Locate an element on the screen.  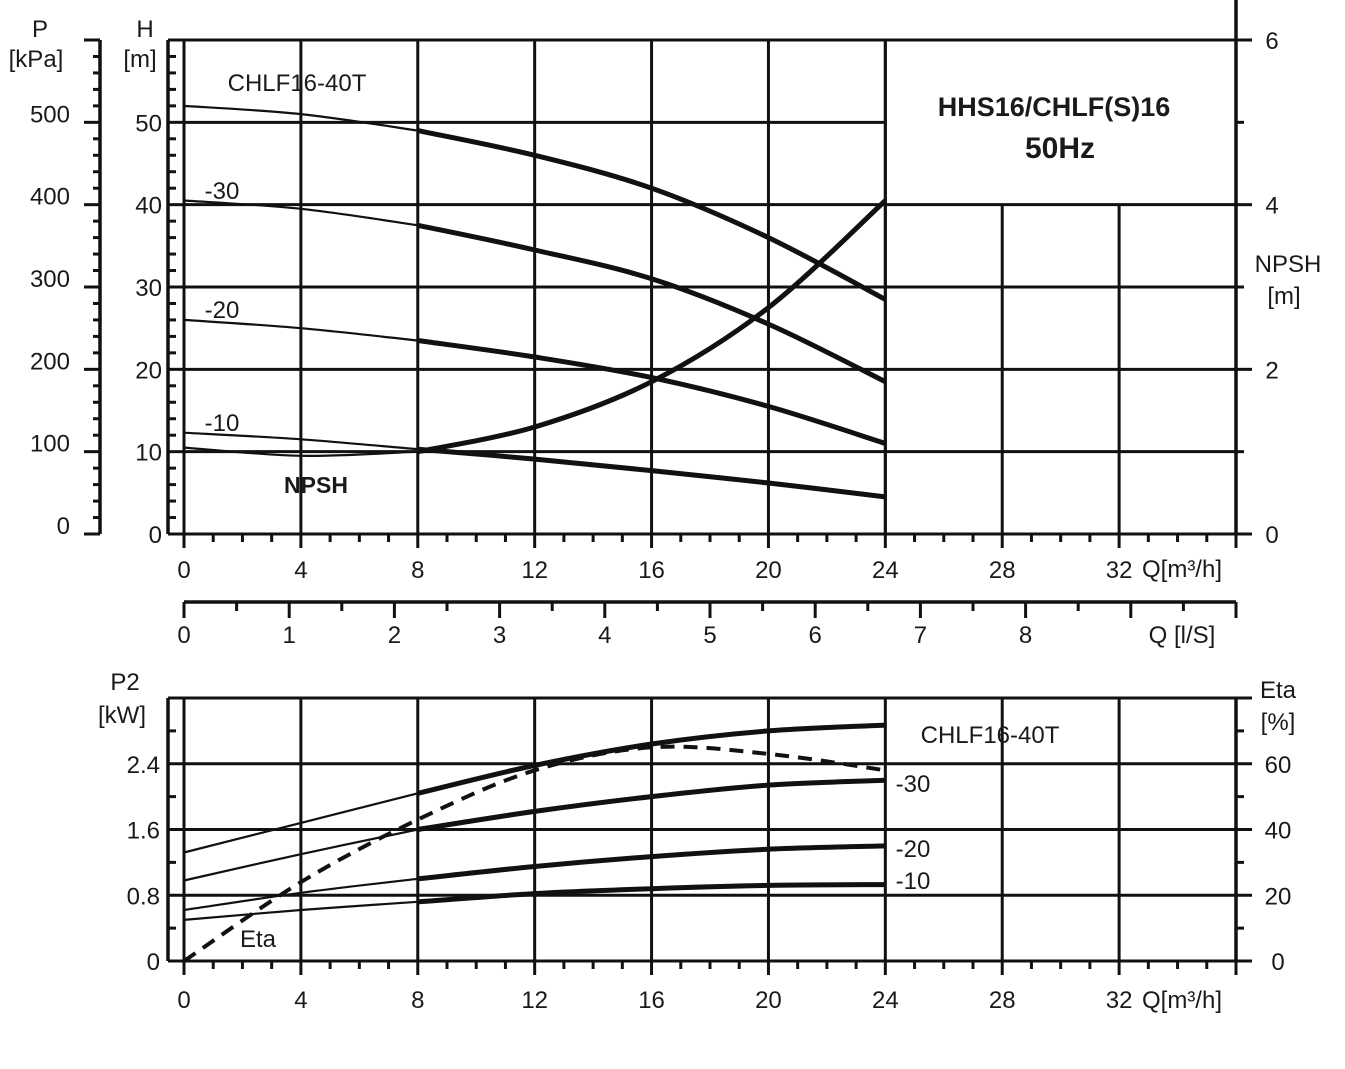
curve-2-low-flow is located at coordinates (300, 213).